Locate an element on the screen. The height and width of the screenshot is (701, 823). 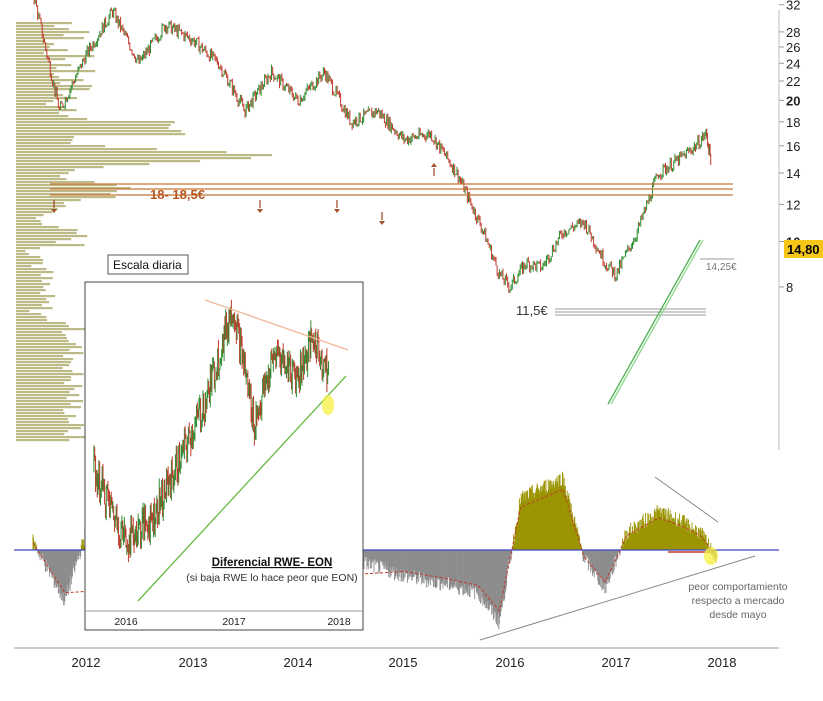
scale-box-frame is located at coordinates (148, 264).